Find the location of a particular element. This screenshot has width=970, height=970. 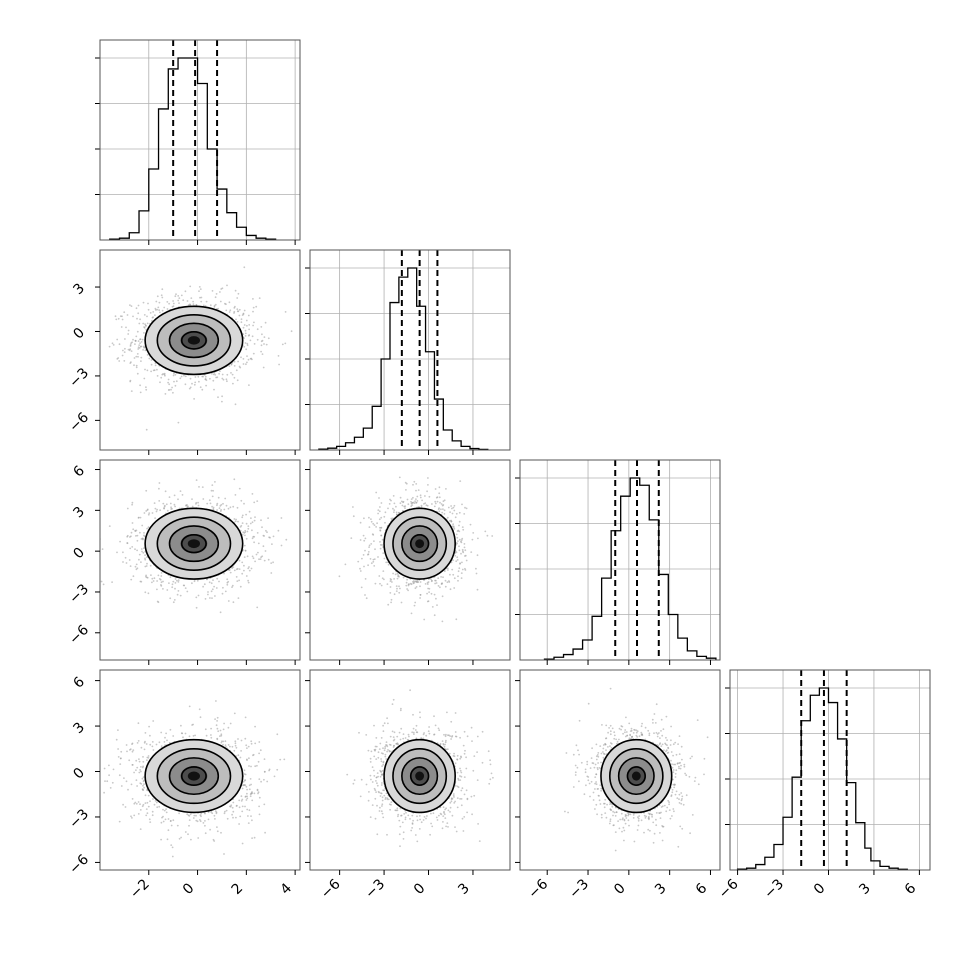

x-tick-label: 3 is located at coordinates (464, 889).